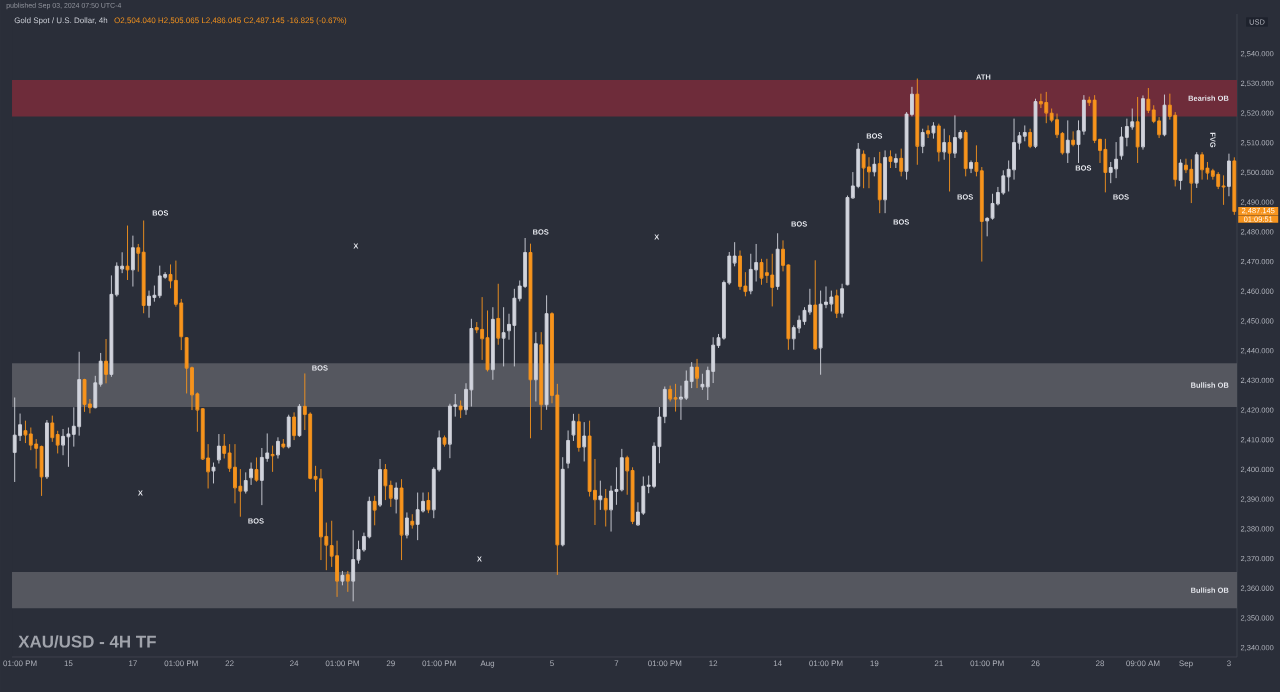  Describe the element at coordinates (87, 641) in the screenshot. I see `text: XAU/USD - 4H TF` at that location.